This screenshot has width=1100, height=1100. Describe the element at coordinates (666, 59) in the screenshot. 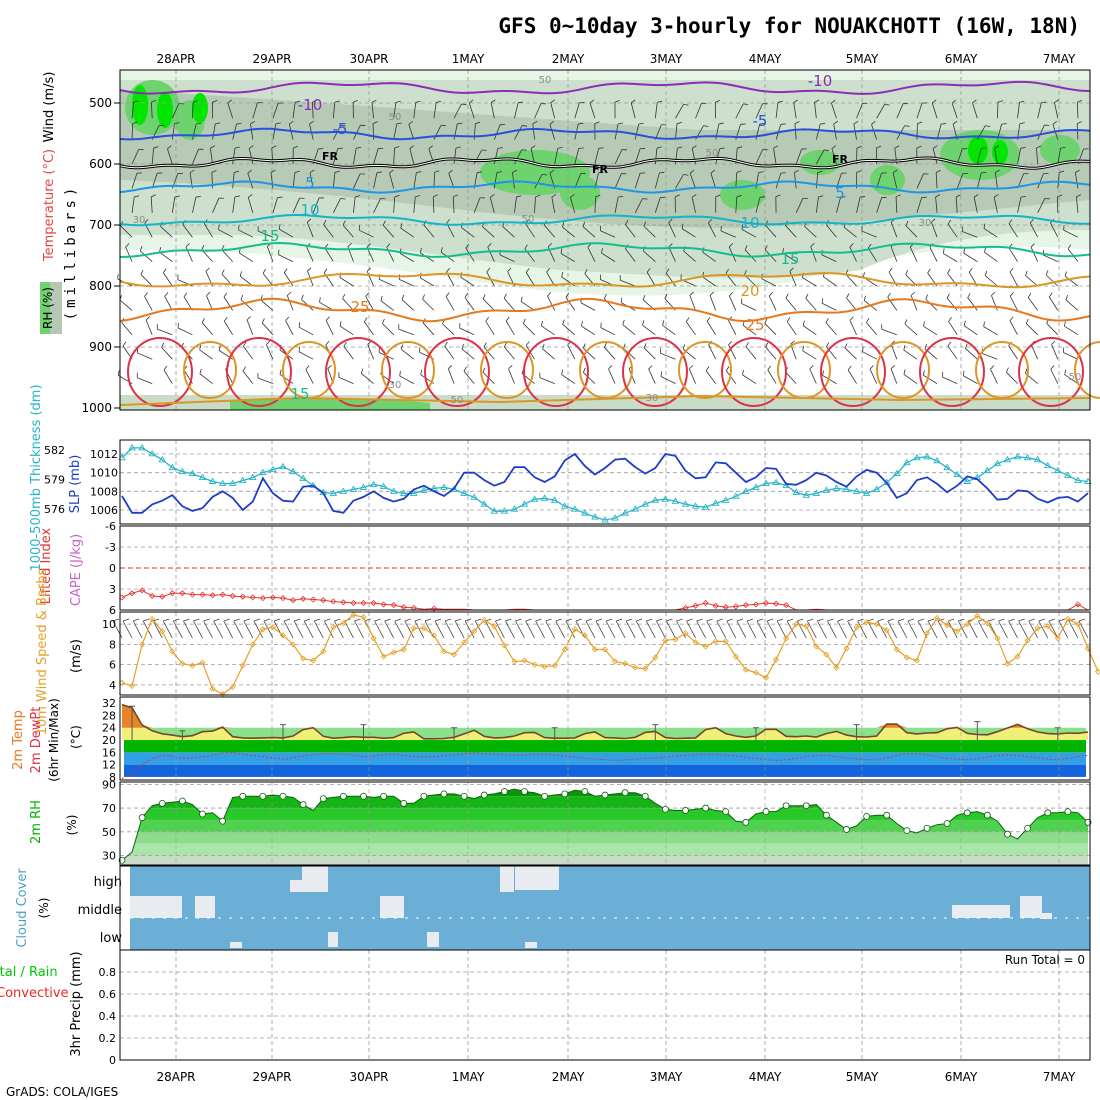

I see `top-date-label: 3MAY` at that location.